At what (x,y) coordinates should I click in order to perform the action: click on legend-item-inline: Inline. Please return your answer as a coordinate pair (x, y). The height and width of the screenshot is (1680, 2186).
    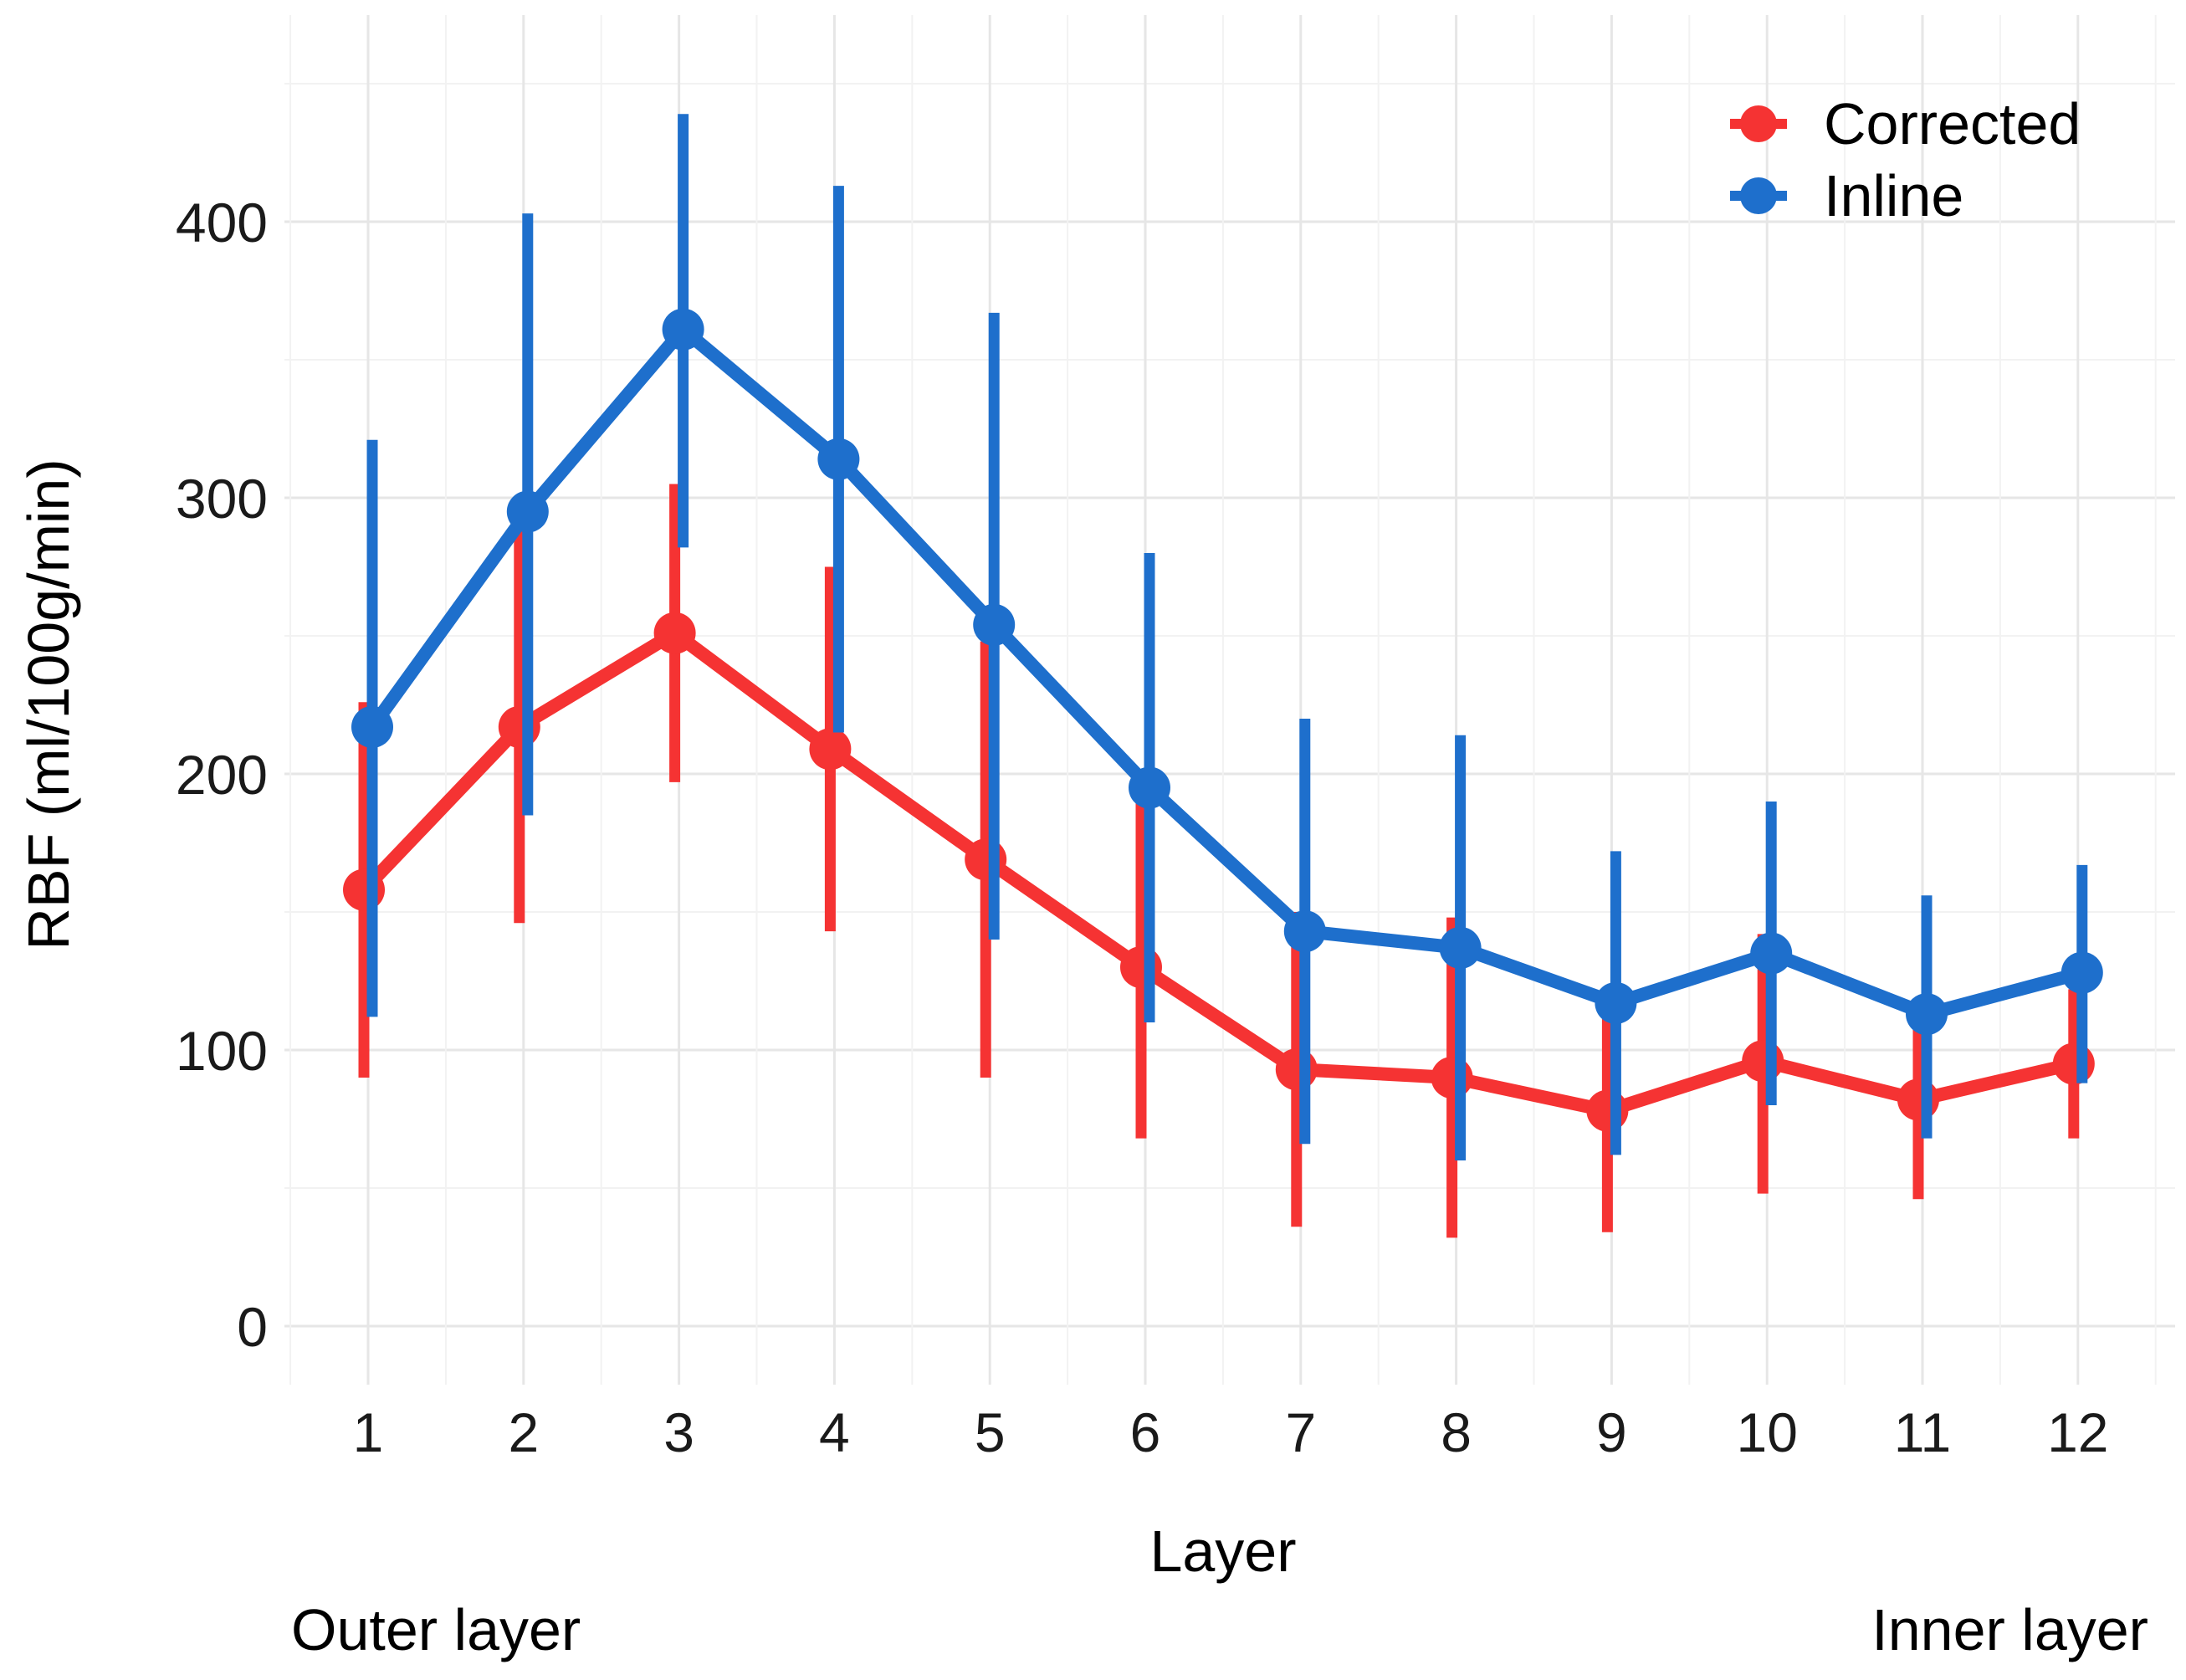
    Looking at the image, I should click on (1846, 195).